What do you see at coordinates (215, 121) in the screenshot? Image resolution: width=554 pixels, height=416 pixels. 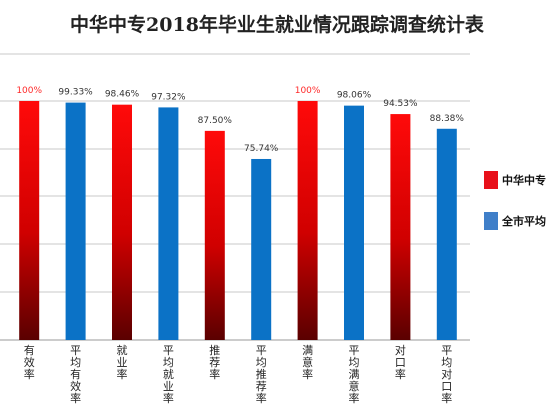 I see `data-label: 87.50%` at bounding box center [215, 121].